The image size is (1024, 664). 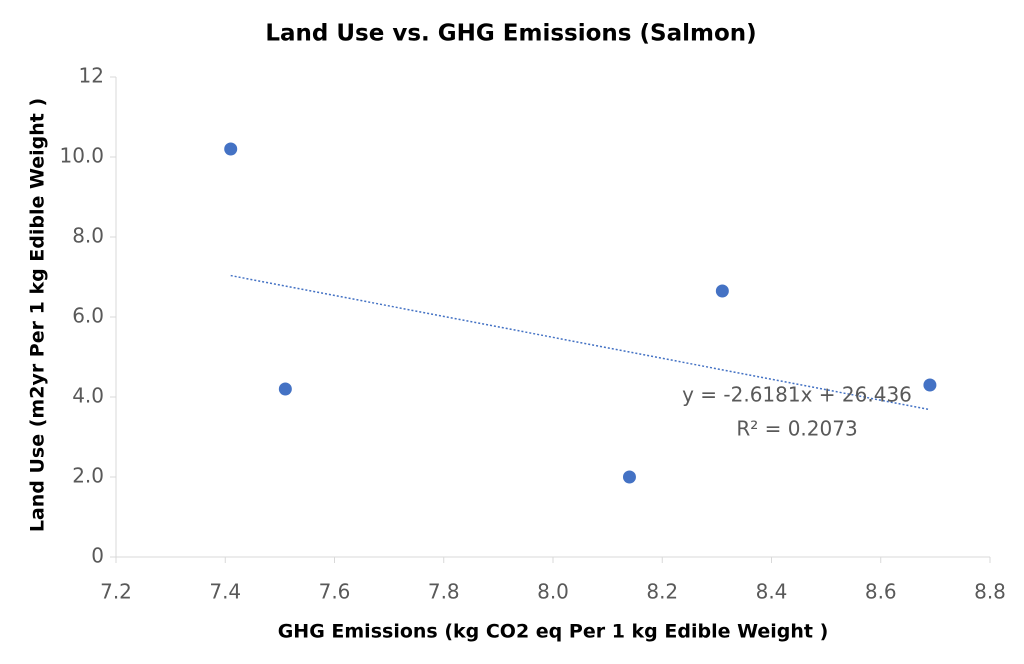 I want to click on y-tick-label: 2.0, so click(x=88, y=476).